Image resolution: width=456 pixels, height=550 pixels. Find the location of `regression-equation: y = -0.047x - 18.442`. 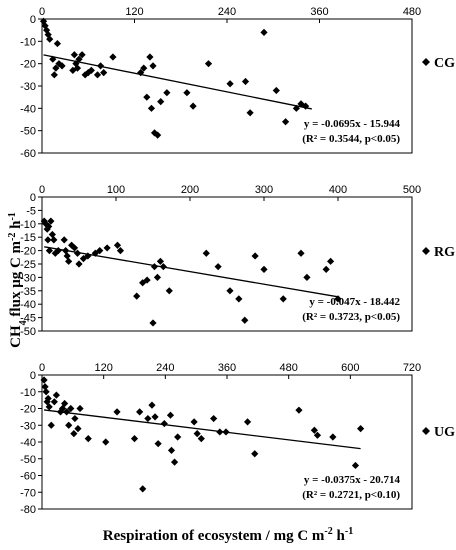

regression-equation: y = -0.047x - 18.442 is located at coordinates (354, 302).